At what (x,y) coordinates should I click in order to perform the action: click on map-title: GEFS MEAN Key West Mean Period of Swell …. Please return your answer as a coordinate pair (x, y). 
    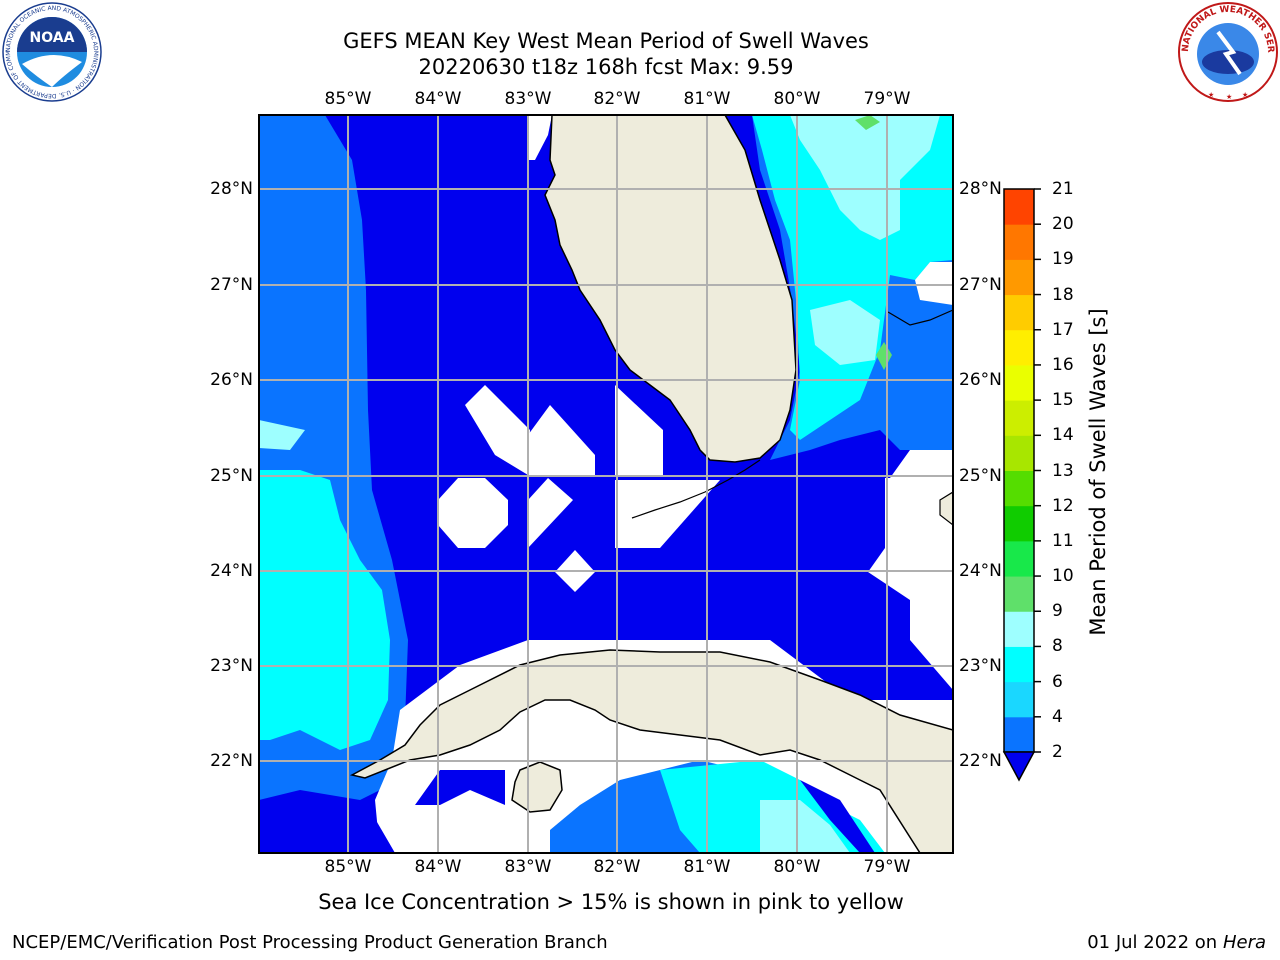
    Looking at the image, I should click on (606, 41).